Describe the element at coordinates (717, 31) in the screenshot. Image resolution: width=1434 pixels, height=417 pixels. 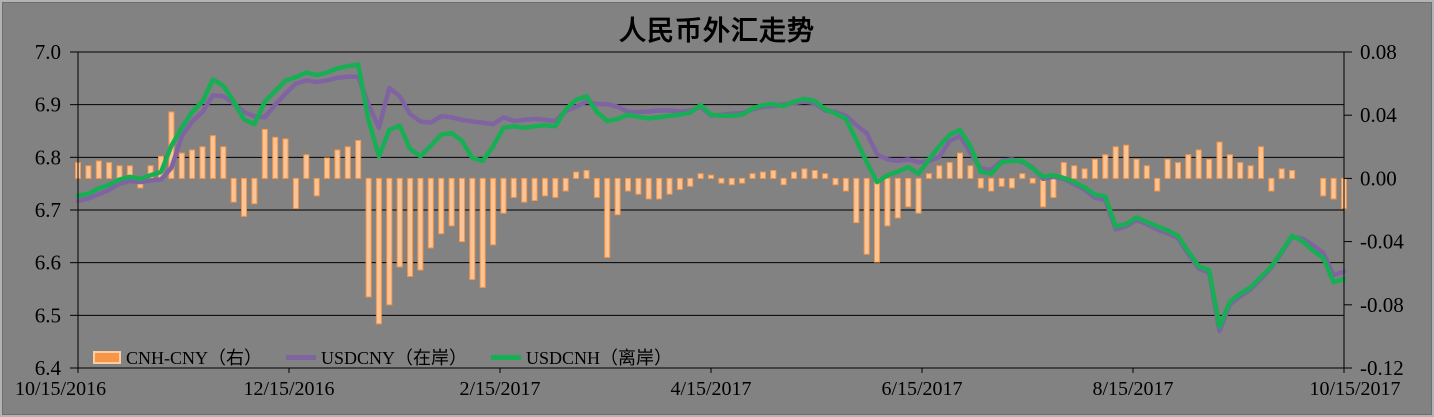
I see `chart-title: 人民币外汇走势` at that location.